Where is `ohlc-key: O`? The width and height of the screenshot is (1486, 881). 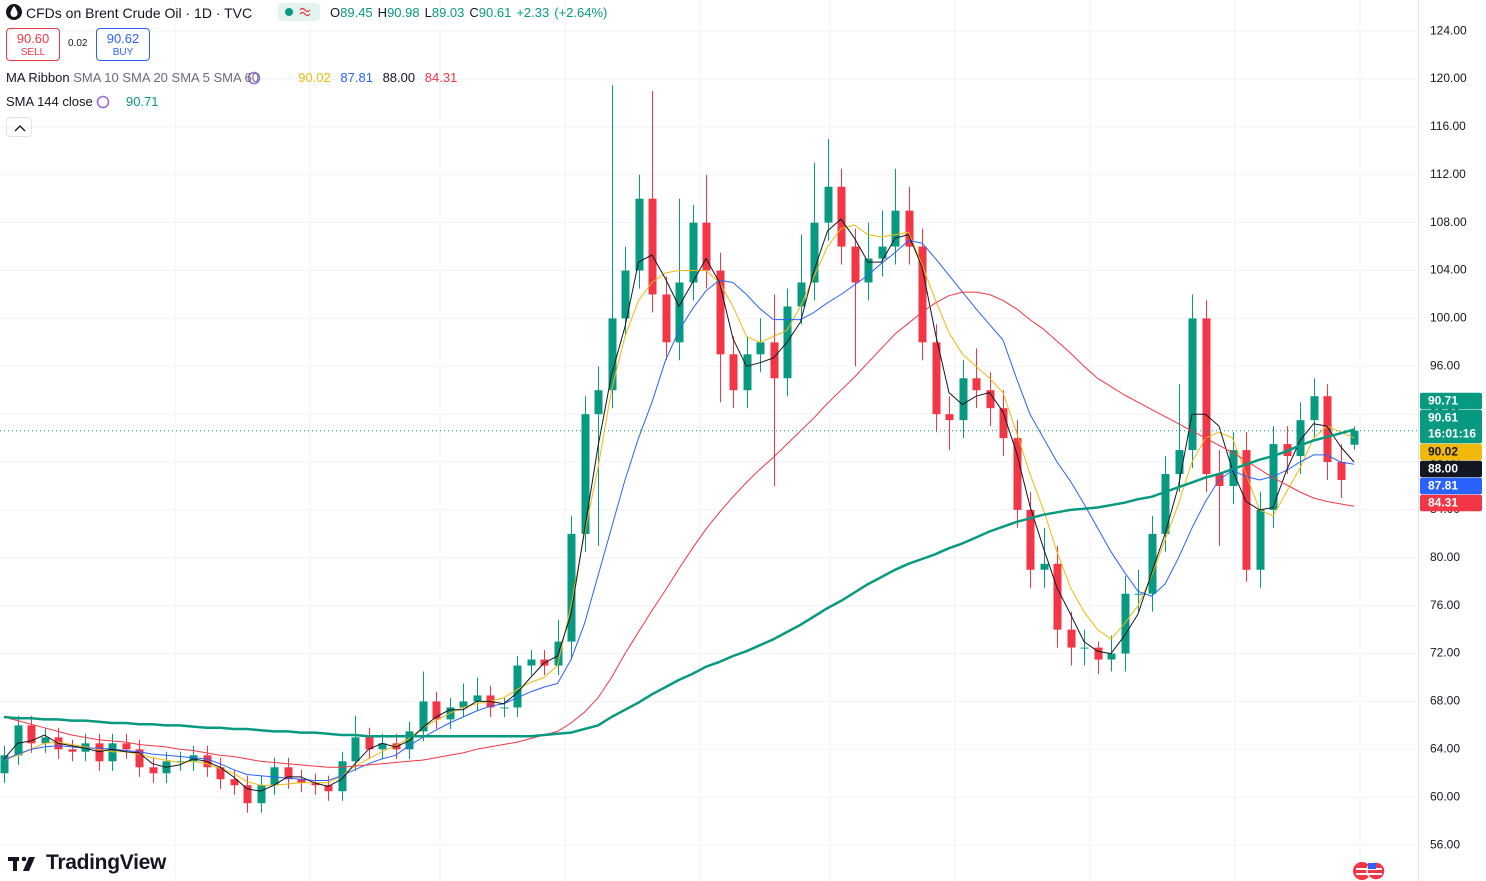
ohlc-key: O is located at coordinates (335, 12).